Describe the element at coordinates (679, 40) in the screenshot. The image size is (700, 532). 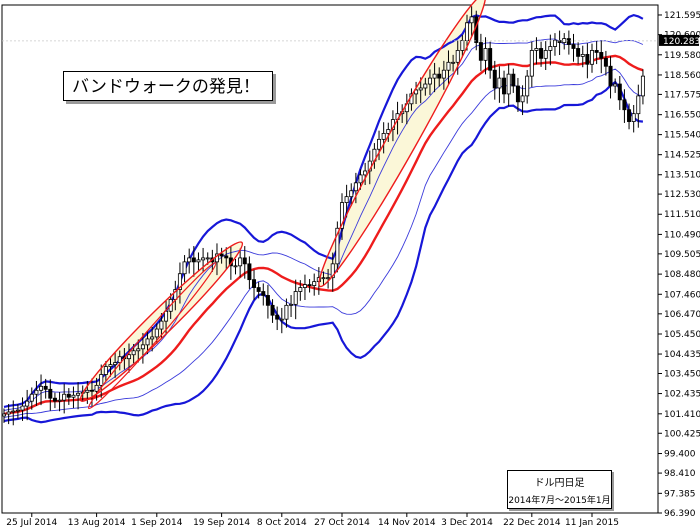
I see `current-price-tag` at that location.